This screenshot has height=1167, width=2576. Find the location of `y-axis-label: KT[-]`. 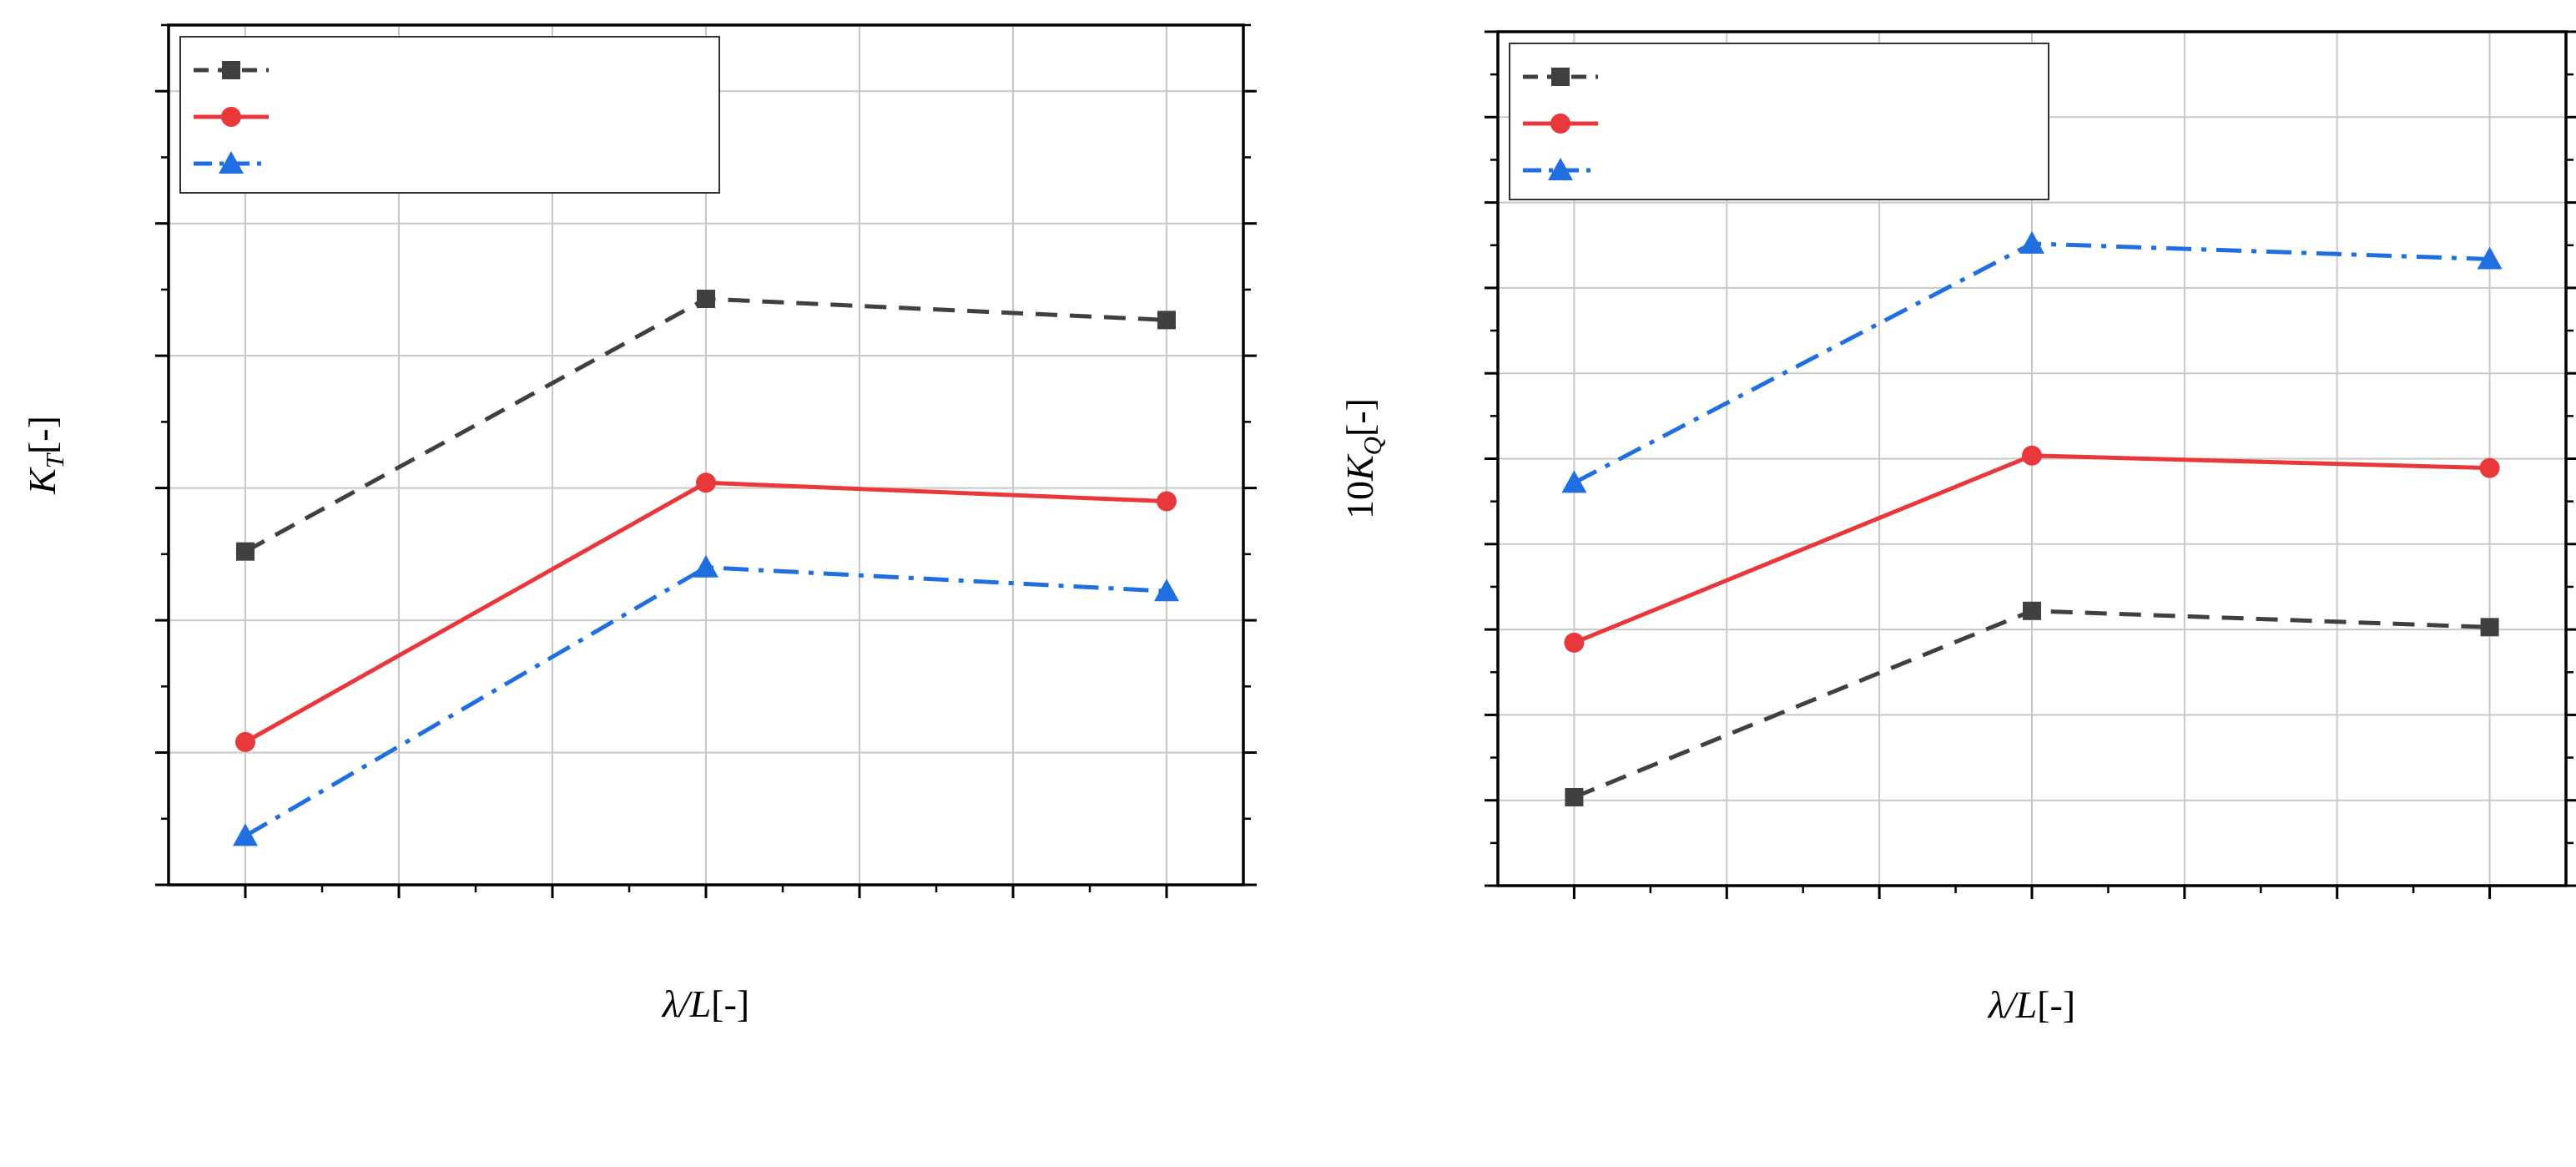

y-axis-label: KT[-] is located at coordinates (45, 455).